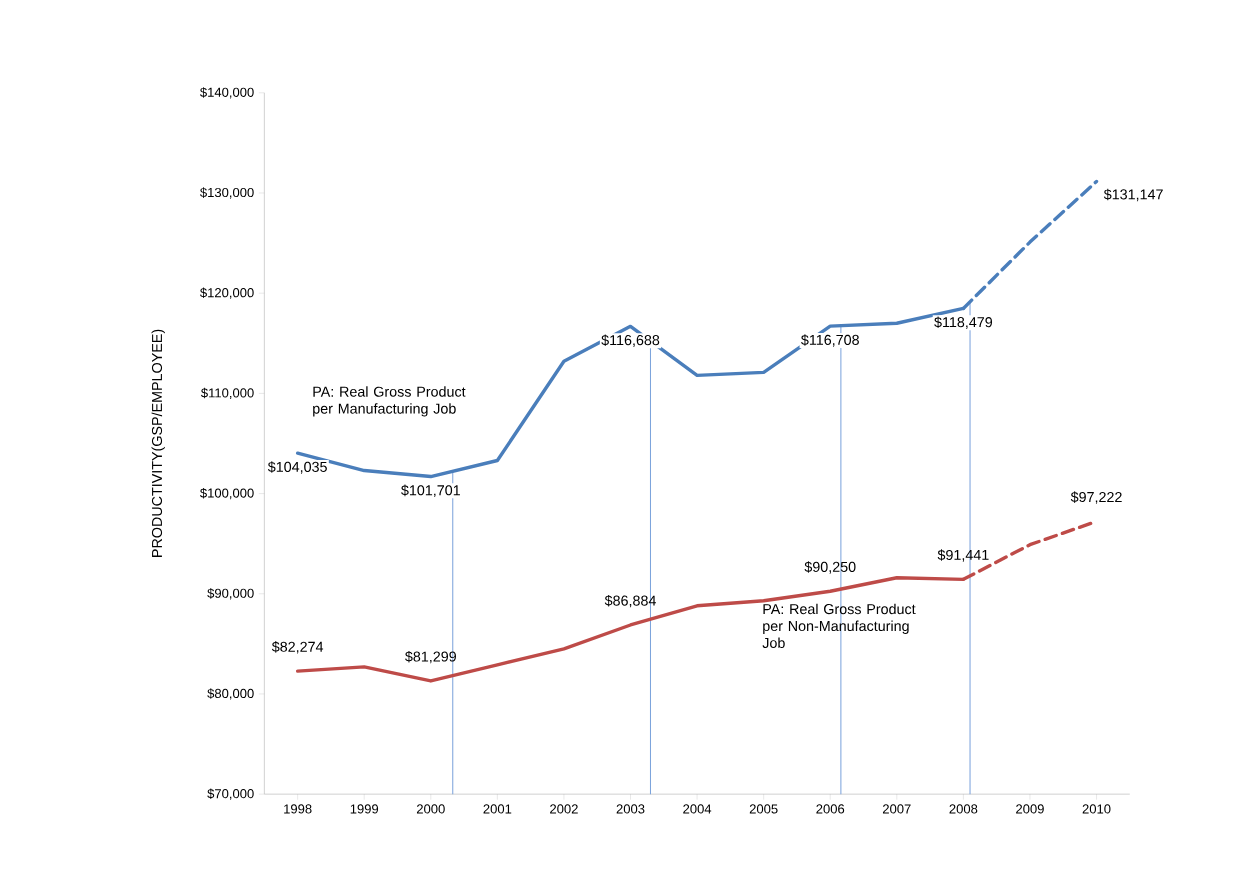 This screenshot has width=1248, height=873. What do you see at coordinates (630, 340) in the screenshot?
I see `data-label: $116,688` at bounding box center [630, 340].